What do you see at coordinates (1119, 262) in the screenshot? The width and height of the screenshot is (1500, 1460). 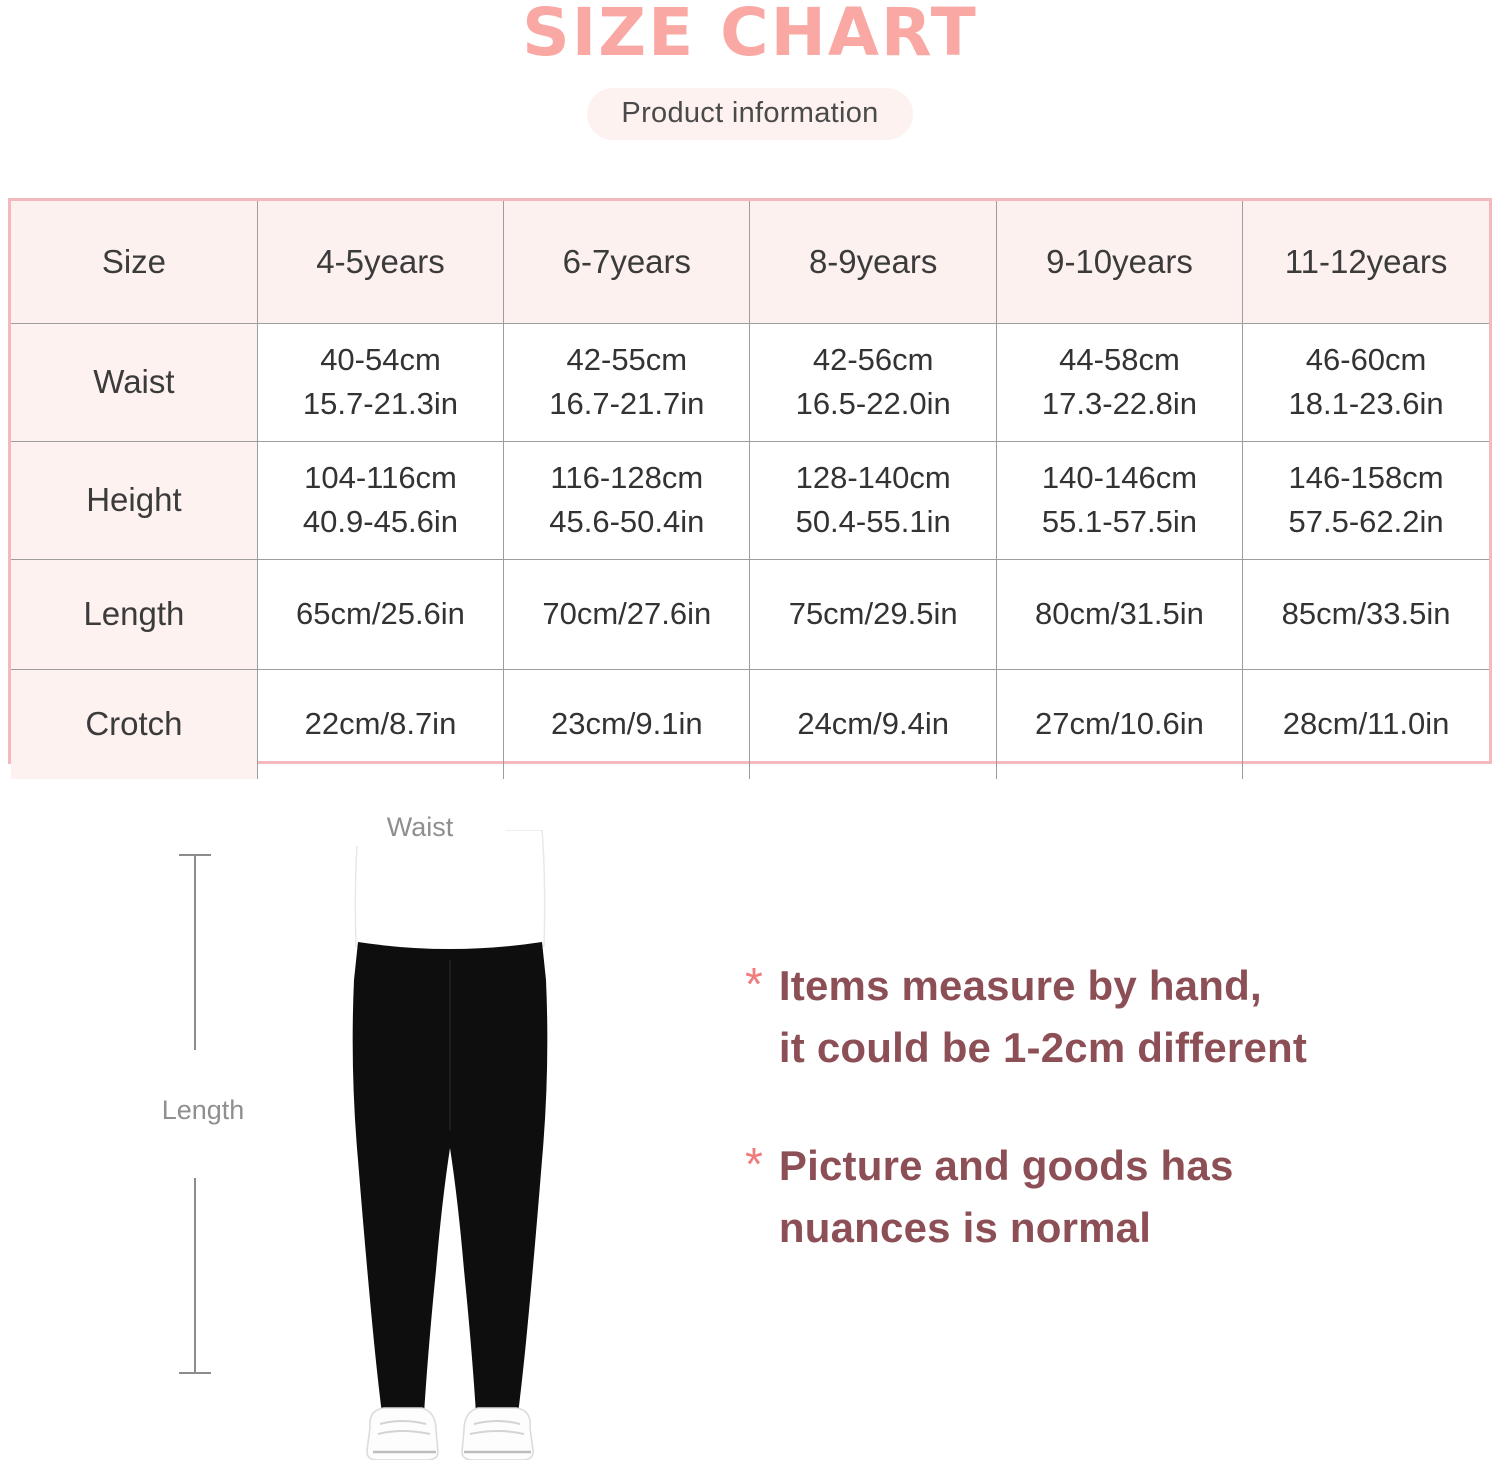 I see `column-header-9-10years: 9-10years` at bounding box center [1119, 262].